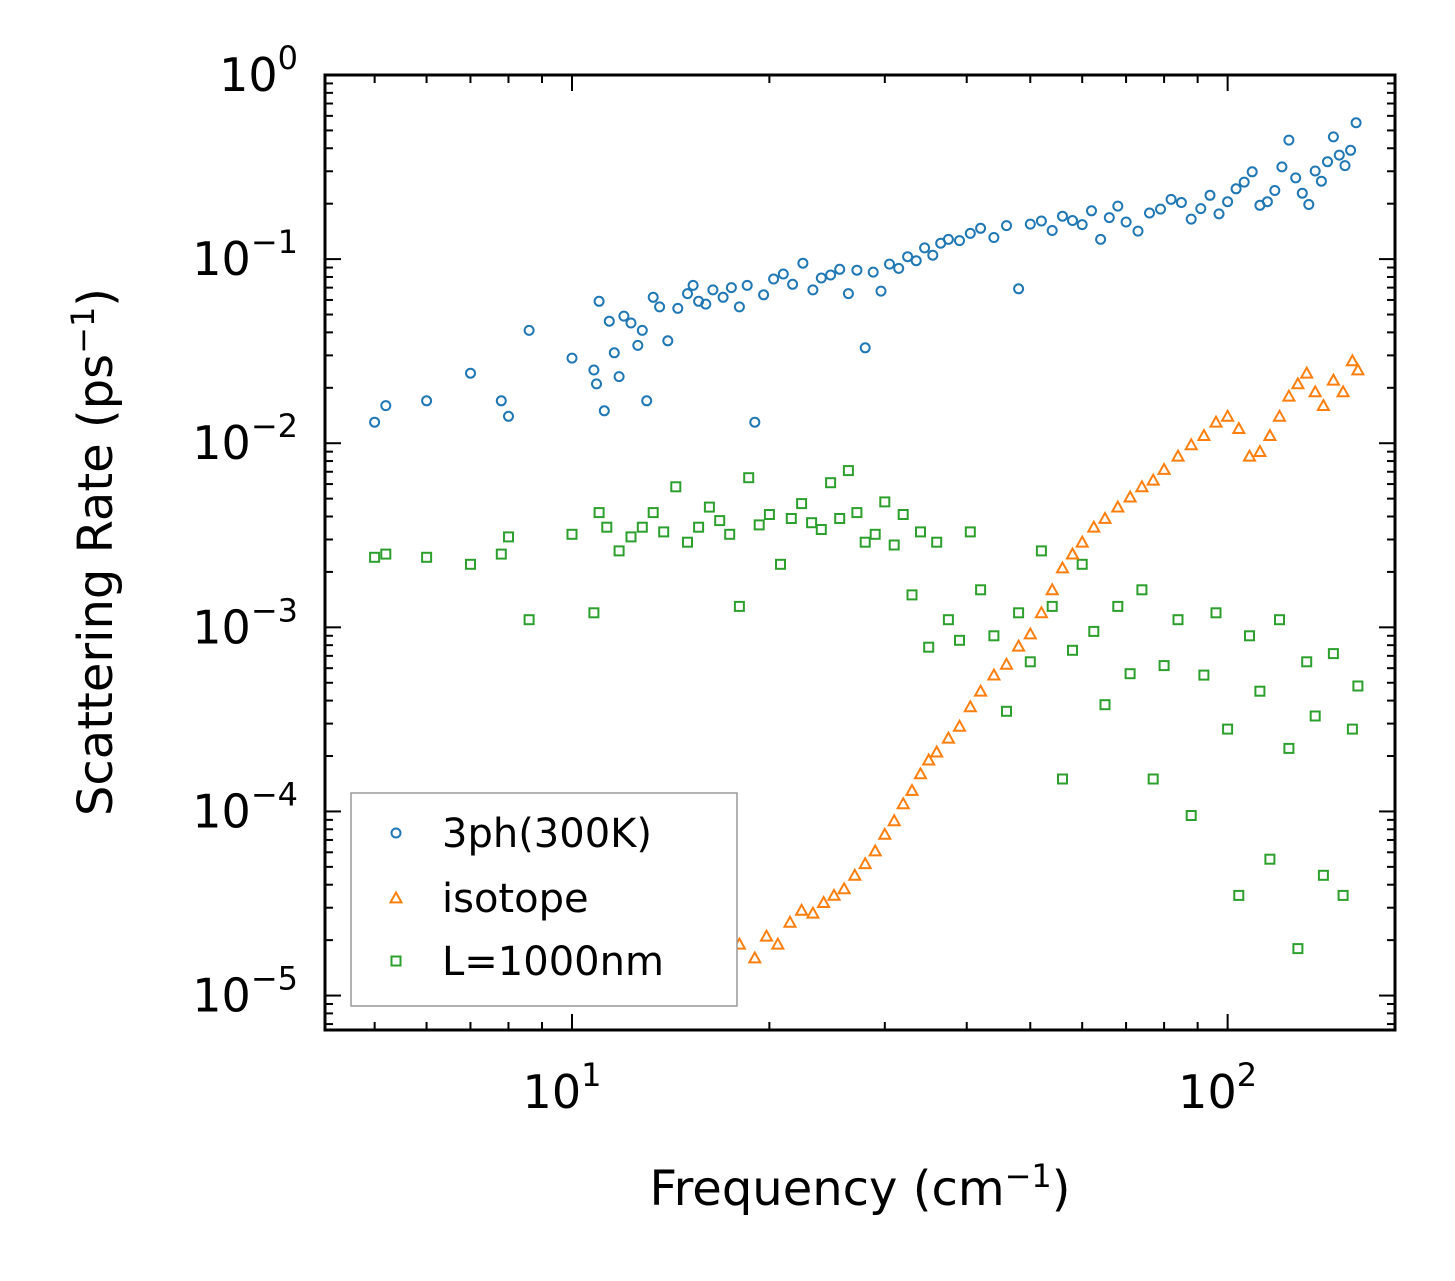  Describe the element at coordinates (245, 622) in the screenshot. I see `y-tick-label: 10⁻³` at that location.